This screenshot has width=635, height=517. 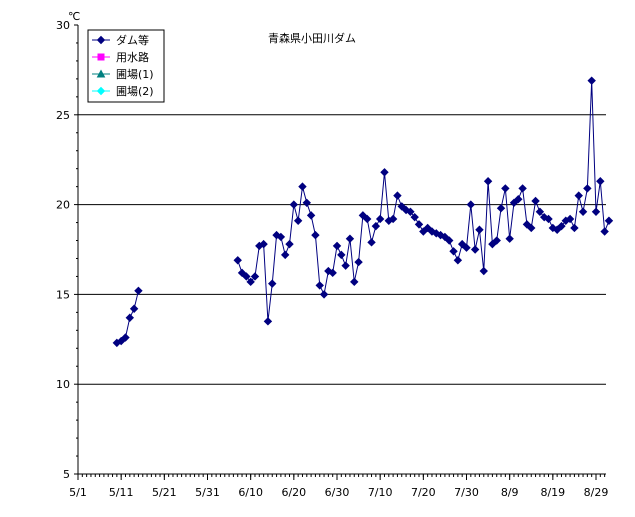 I want to click on x-tick-label: 6/30, so click(x=337, y=492).